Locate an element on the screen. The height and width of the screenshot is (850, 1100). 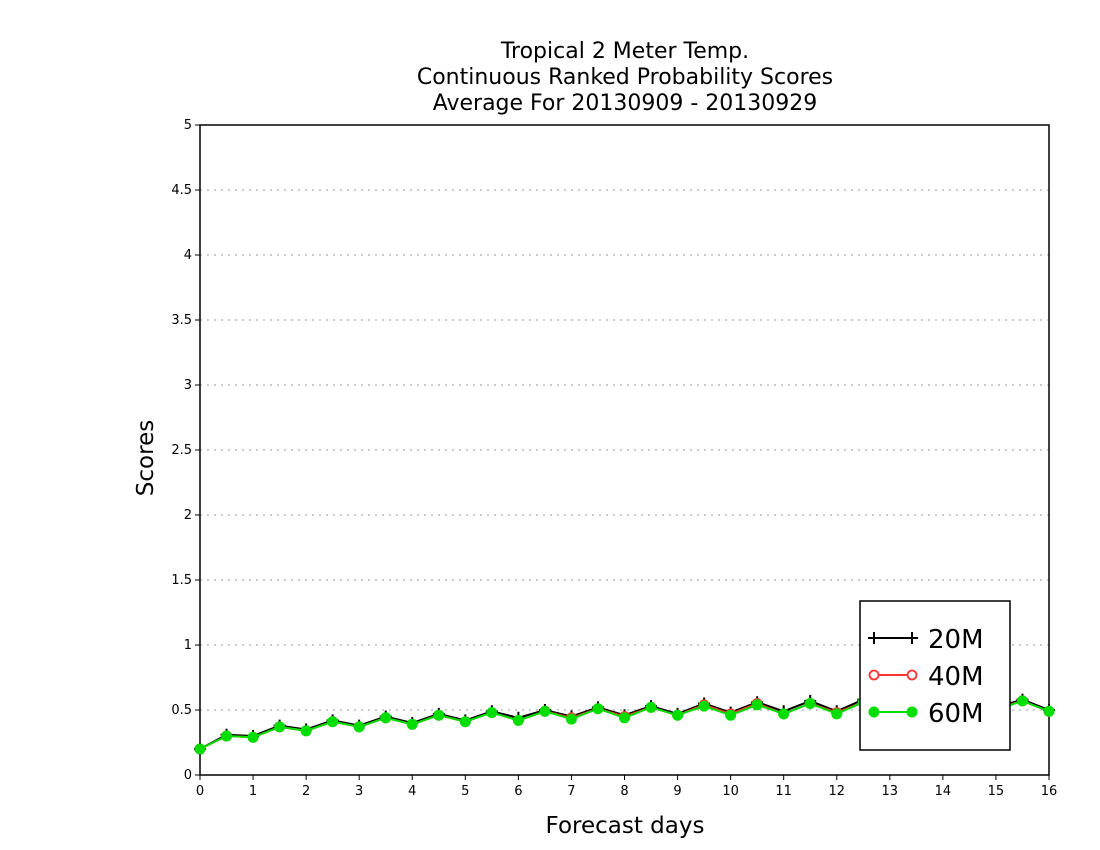
legend: 20M 40M 60M is located at coordinates (935, 675).